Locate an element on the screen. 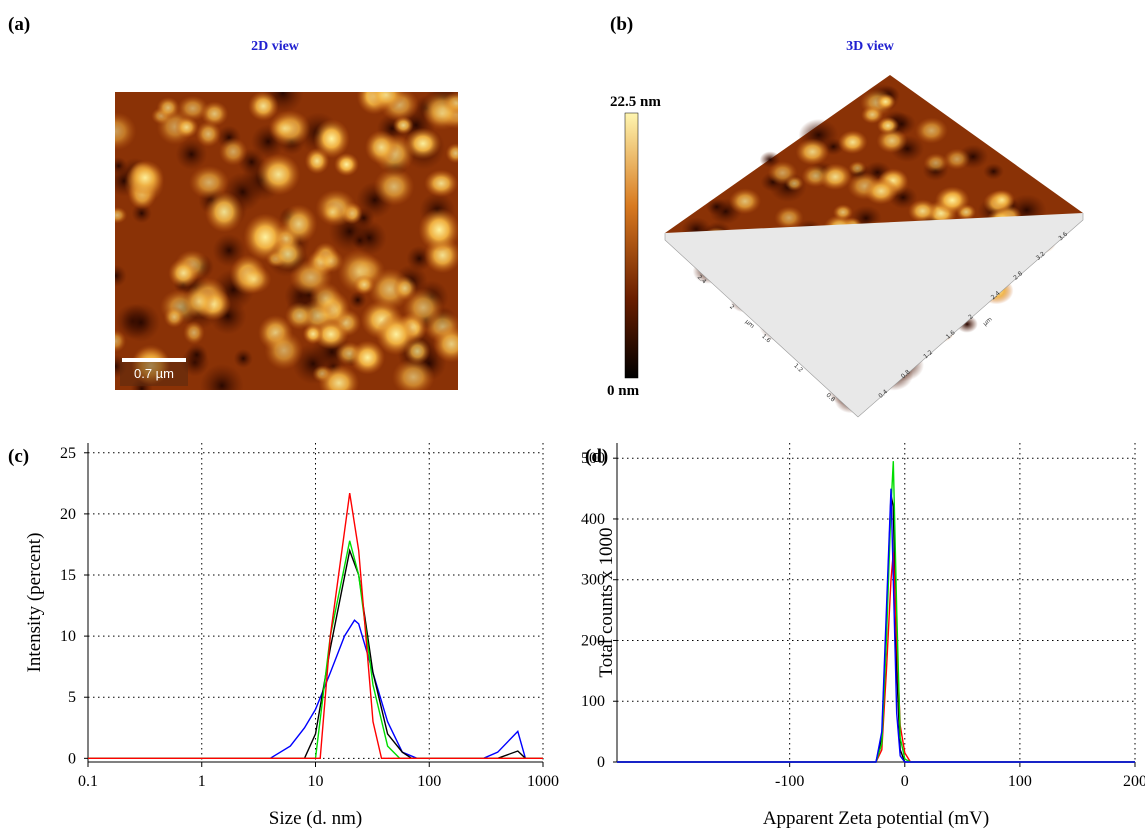 The image size is (1145, 829). axis-tick-label: 0.4 is located at coordinates (883, 394).